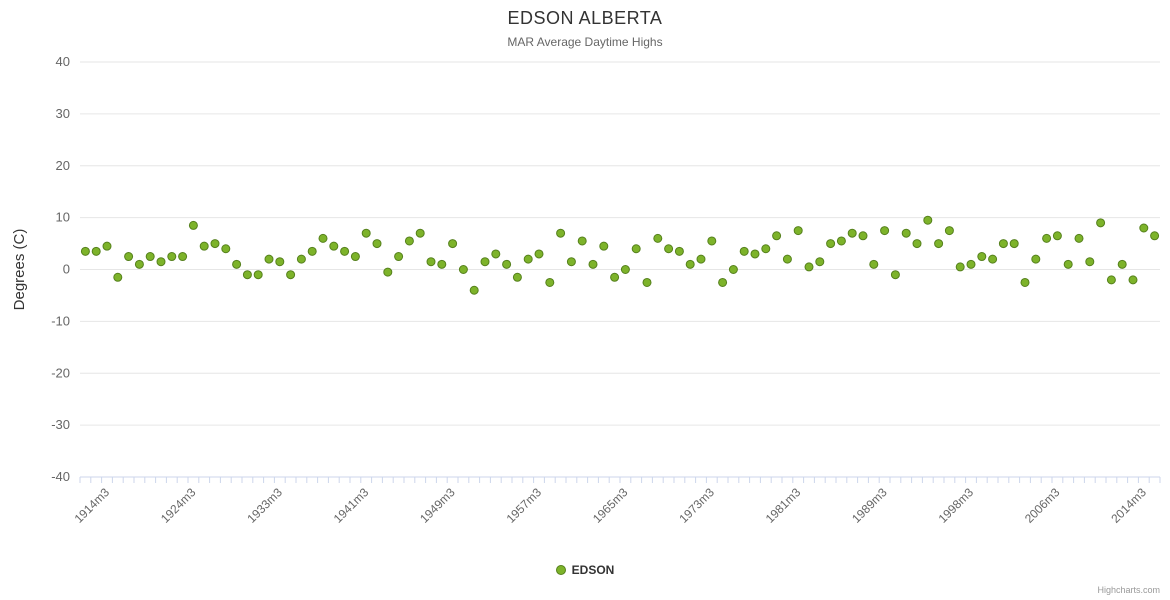 This screenshot has width=1170, height=600. What do you see at coordinates (585, 570) in the screenshot?
I see `legend-item-edson: EDSON` at bounding box center [585, 570].